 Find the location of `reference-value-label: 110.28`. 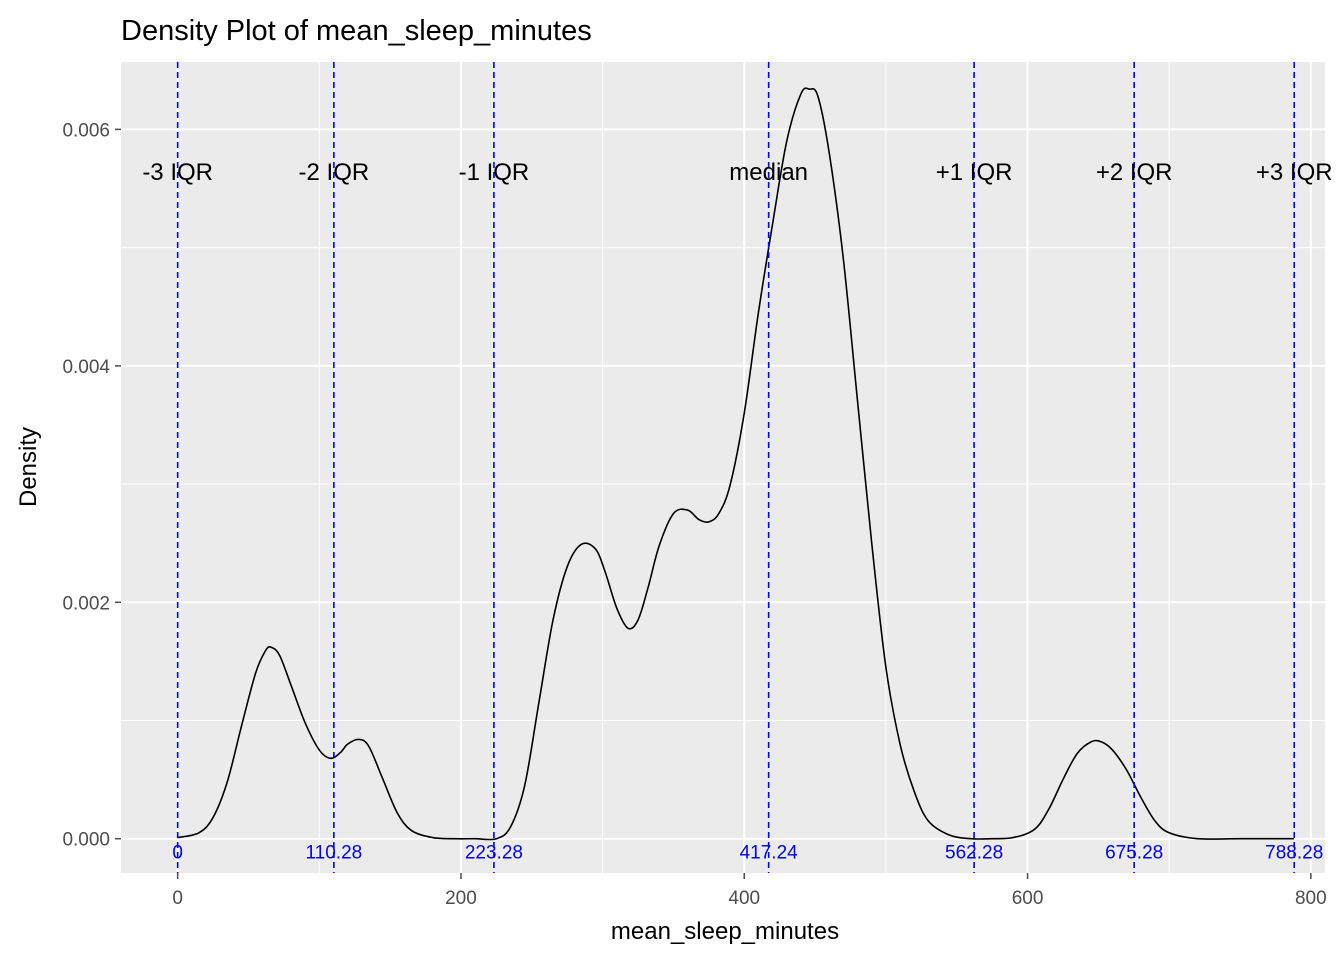

reference-value-label: 110.28 is located at coordinates (334, 853).